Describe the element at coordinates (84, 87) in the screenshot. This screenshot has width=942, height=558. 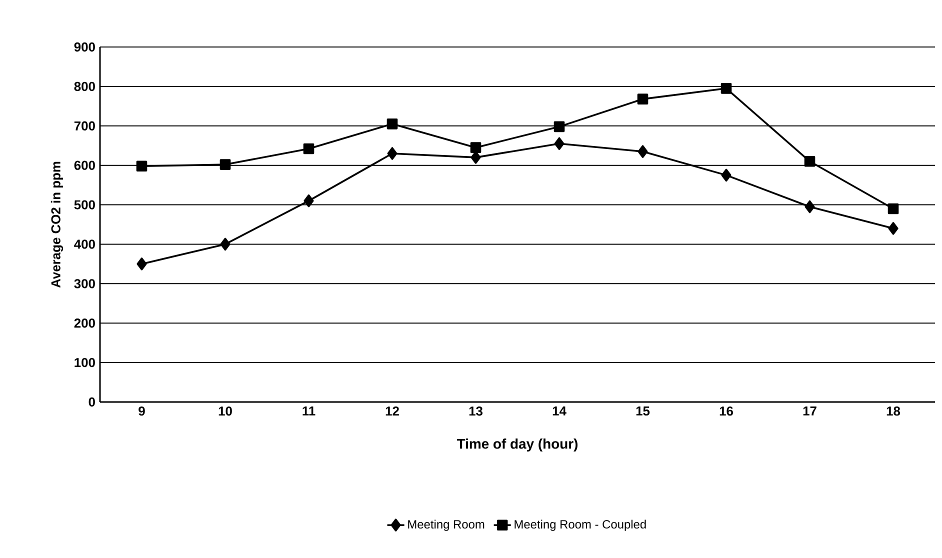
I see `y-tick-label: 800` at that location.